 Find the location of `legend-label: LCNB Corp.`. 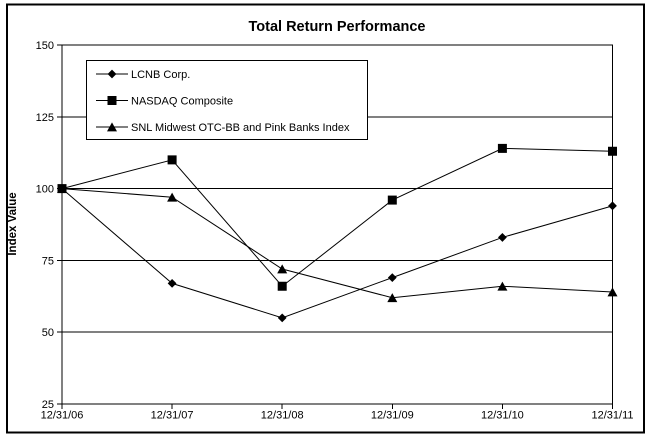

legend-label: LCNB Corp. is located at coordinates (160, 75).